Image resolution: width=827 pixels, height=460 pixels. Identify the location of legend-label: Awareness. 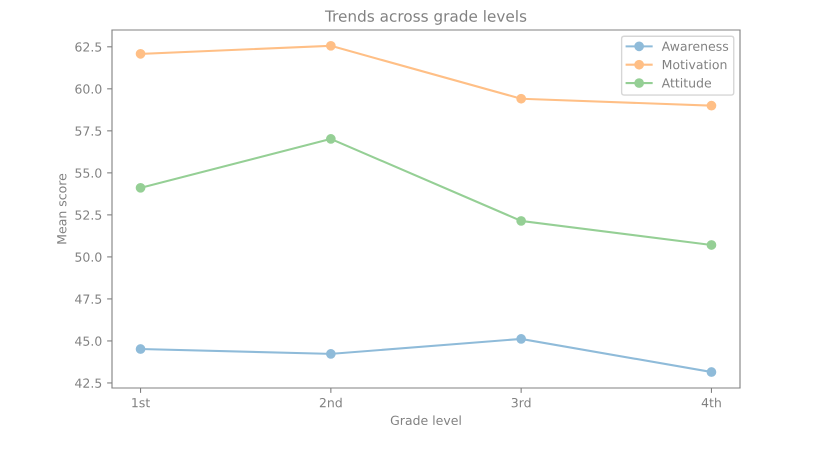
(695, 46).